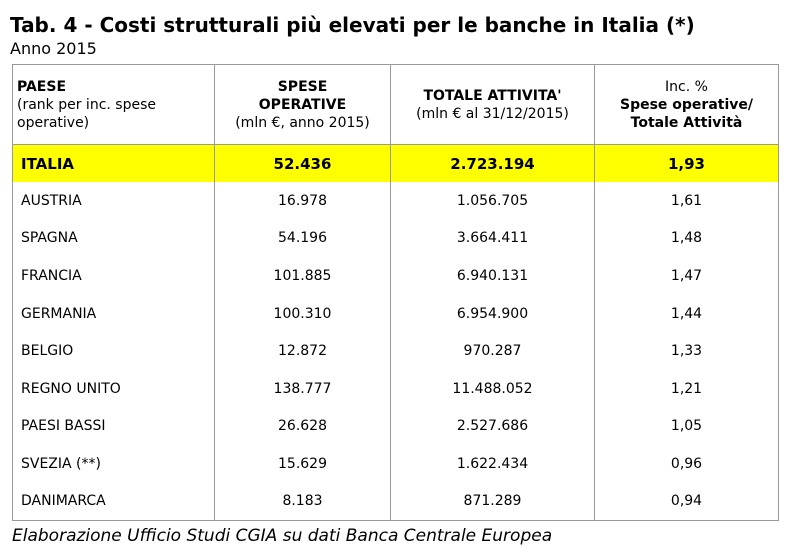 The image size is (800, 556). I want to click on header-expenses-title-line-2: OPERATIVE, so click(302, 104).